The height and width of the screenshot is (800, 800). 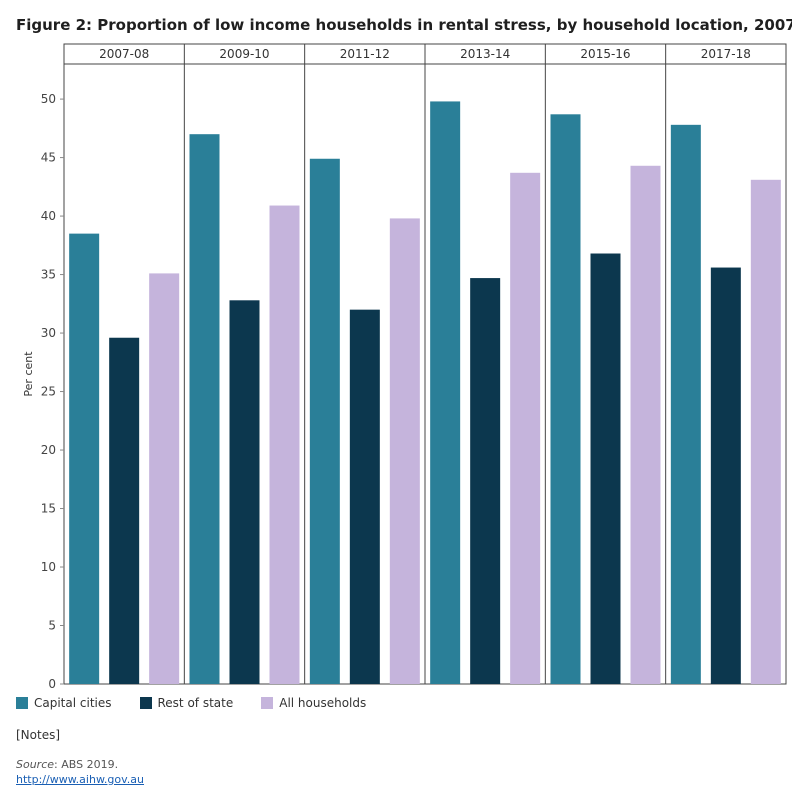 What do you see at coordinates (726, 54) in the screenshot?
I see `panel-label: 2017-18` at bounding box center [726, 54].